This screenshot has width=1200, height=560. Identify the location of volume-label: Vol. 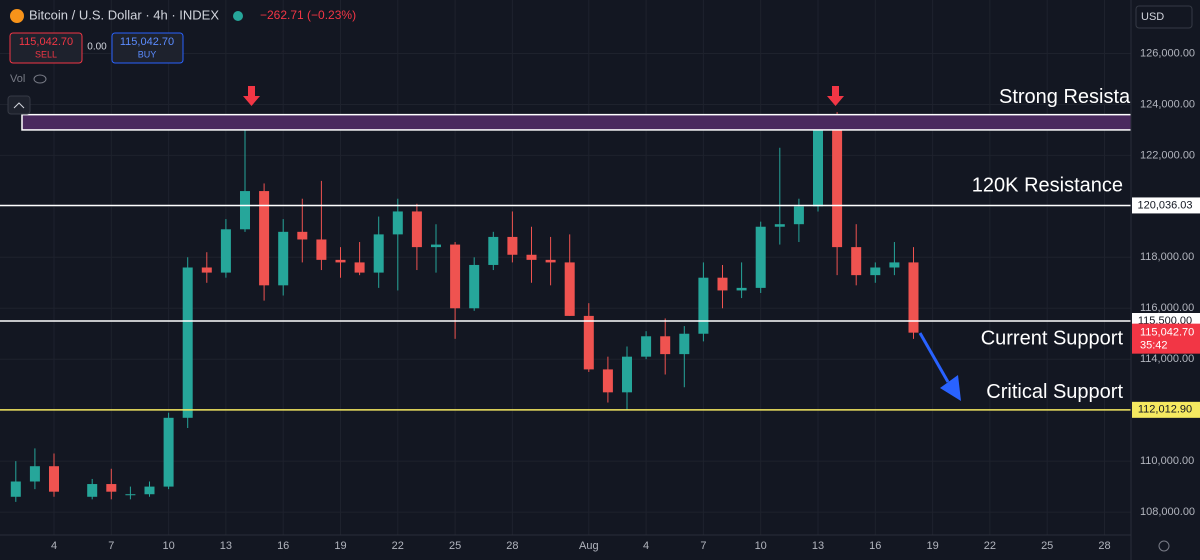
(17, 79).